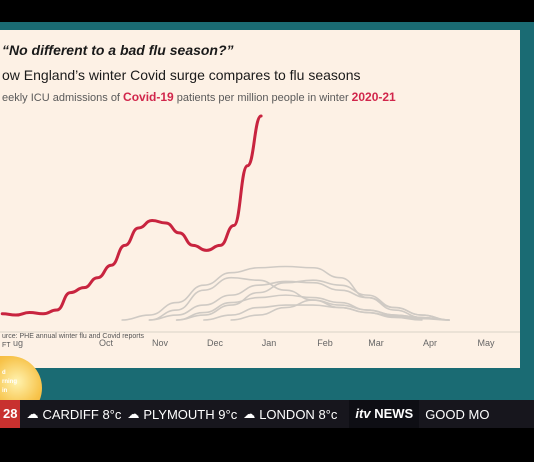 The height and width of the screenshot is (462, 534). What do you see at coordinates (267, 11) in the screenshot?
I see `top-letterbox` at bounding box center [267, 11].